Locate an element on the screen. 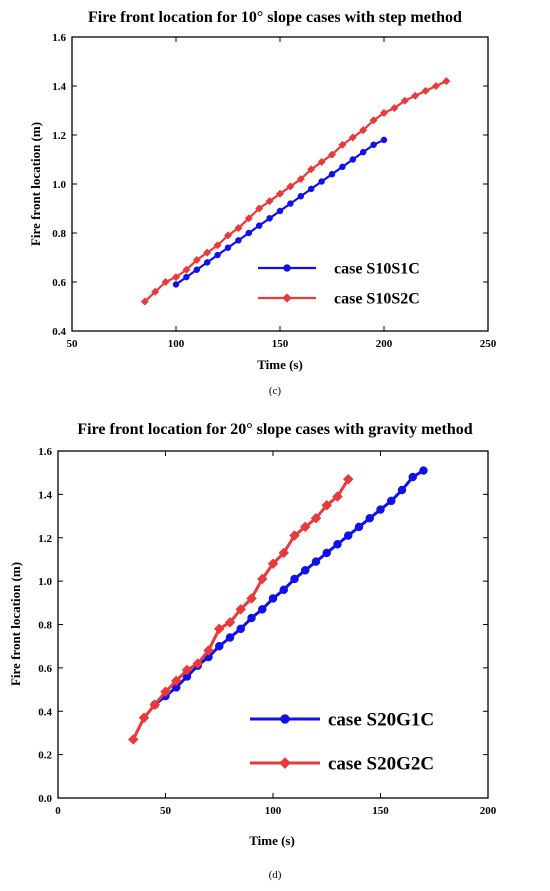  legend-entry: case S10S1C is located at coordinates (339, 269).